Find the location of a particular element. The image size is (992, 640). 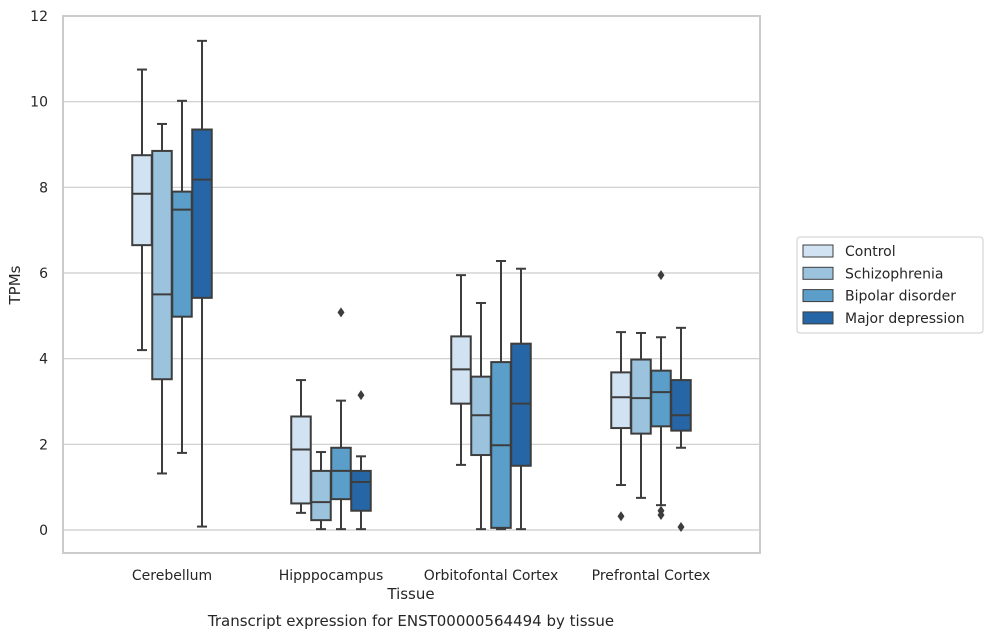

y-tick-label: 0 is located at coordinates (43, 531).